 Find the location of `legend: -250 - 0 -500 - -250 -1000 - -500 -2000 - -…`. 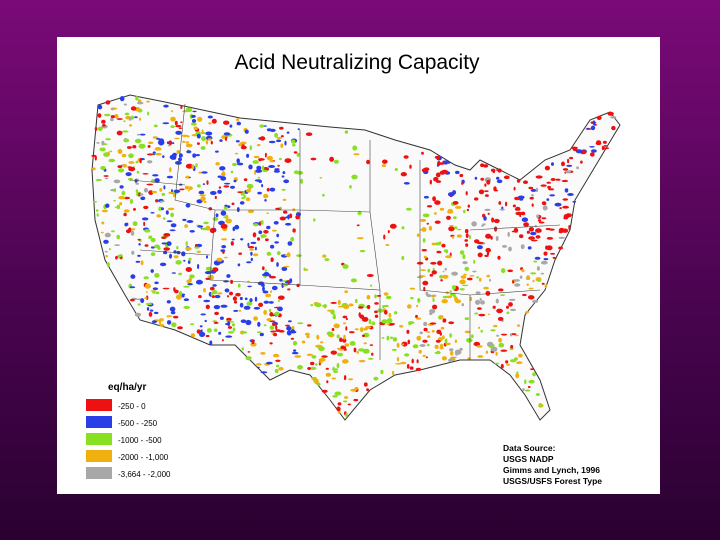

legend: -250 - 0 -500 - -250 -1000 - -500 -2000 - -… is located at coordinates (128, 439).